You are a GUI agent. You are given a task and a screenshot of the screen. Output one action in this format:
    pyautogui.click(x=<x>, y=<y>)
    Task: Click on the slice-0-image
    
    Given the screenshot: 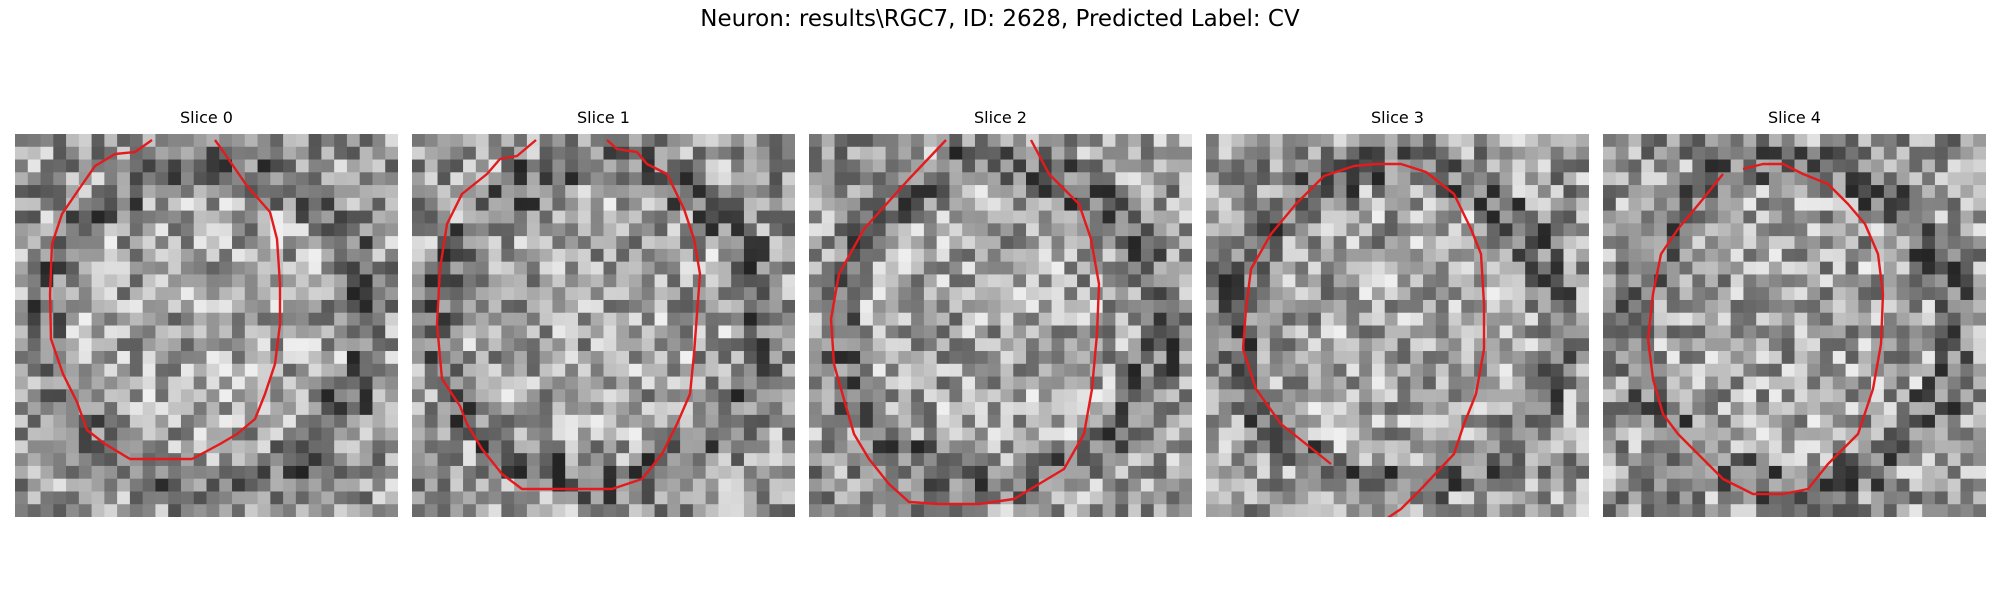 What is the action you would take?
    pyautogui.click(x=206, y=325)
    